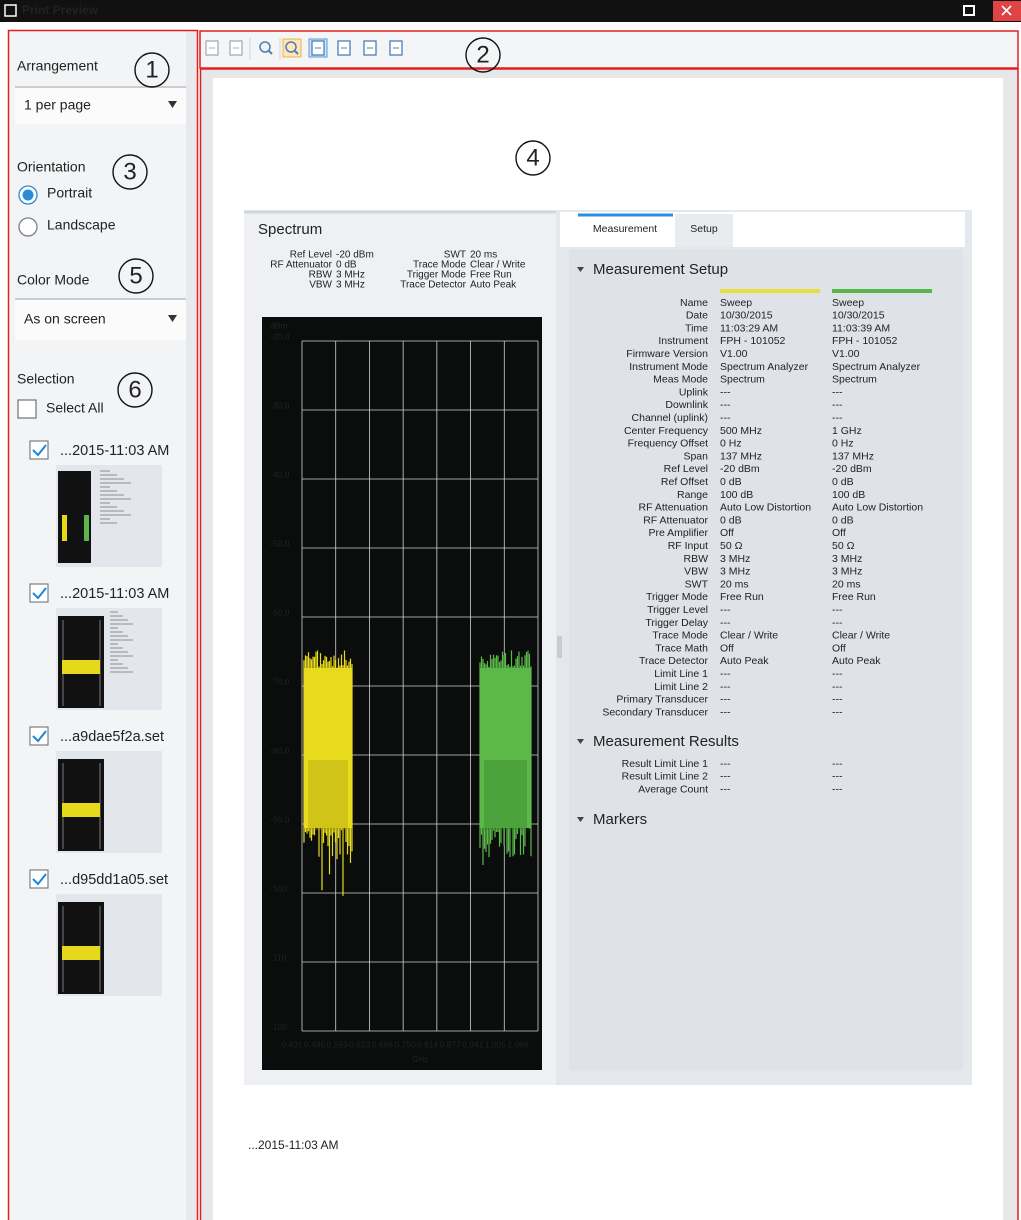 The image size is (1021, 1220). I want to click on row-label: Trace Mode, so click(680, 636).